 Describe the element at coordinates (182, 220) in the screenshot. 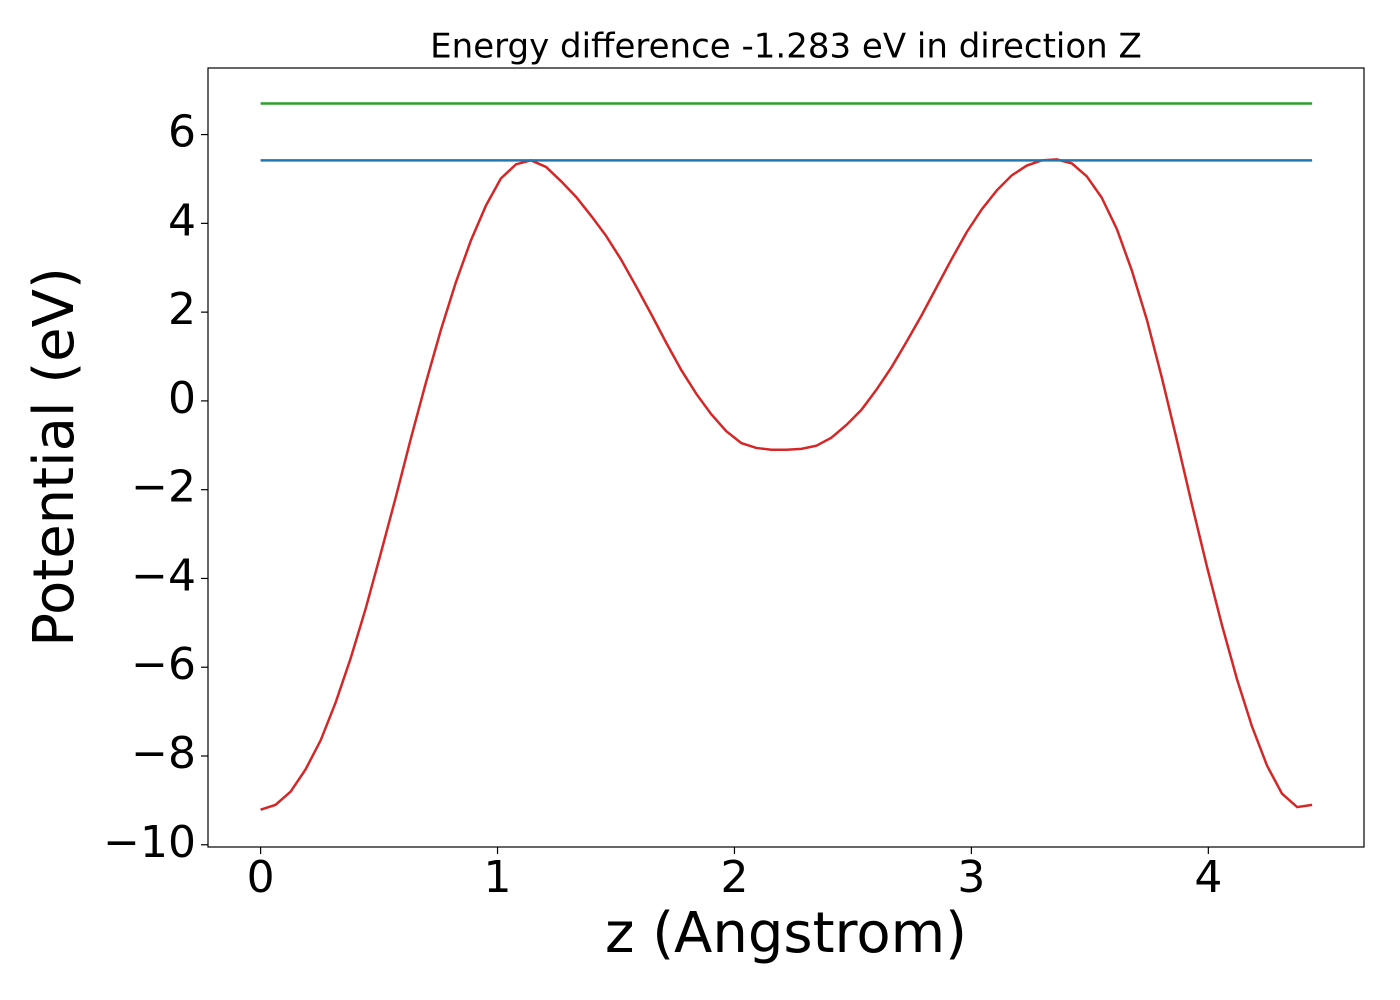

I see `y-tick-label: 4` at that location.